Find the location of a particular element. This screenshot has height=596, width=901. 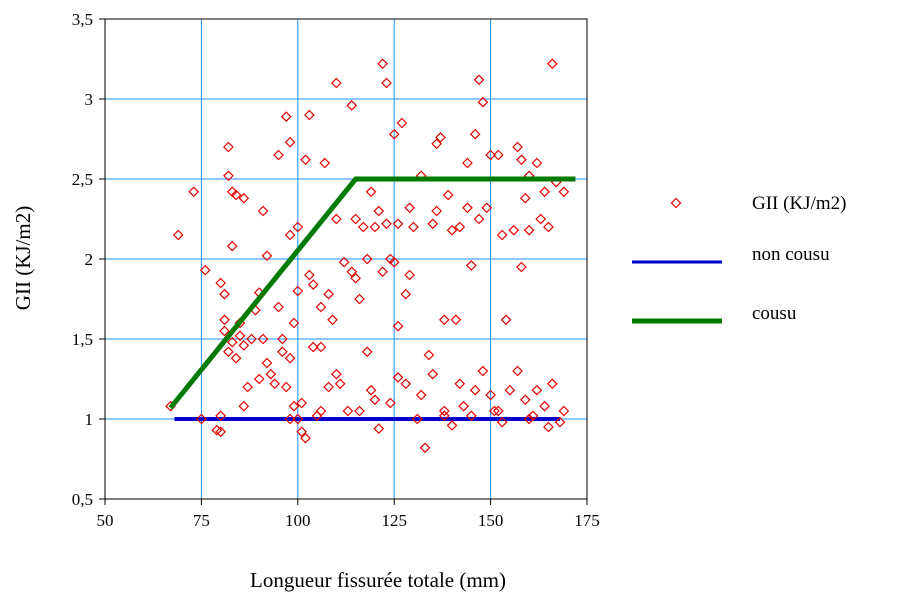

legend-label-cousu: cousu is located at coordinates (774, 313).